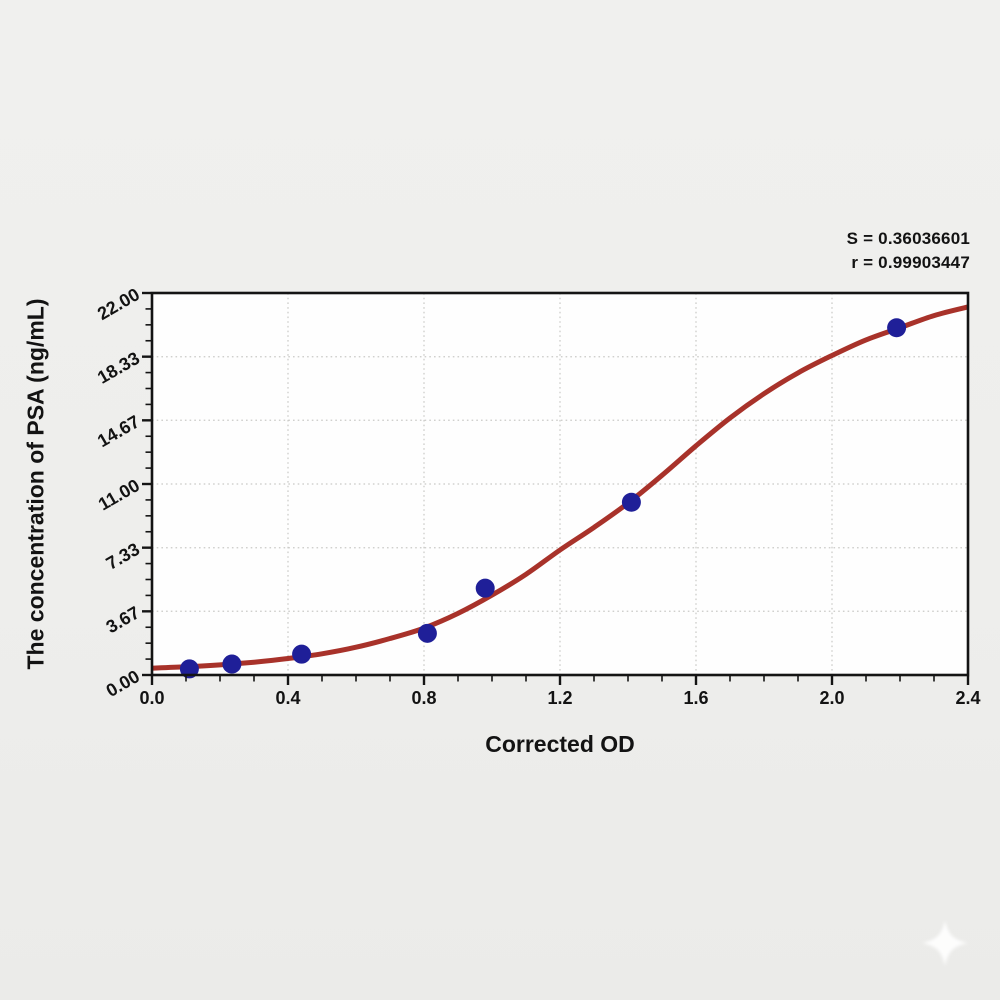  Describe the element at coordinates (287, 698) in the screenshot. I see `x-tick-label: 0.4` at that location.